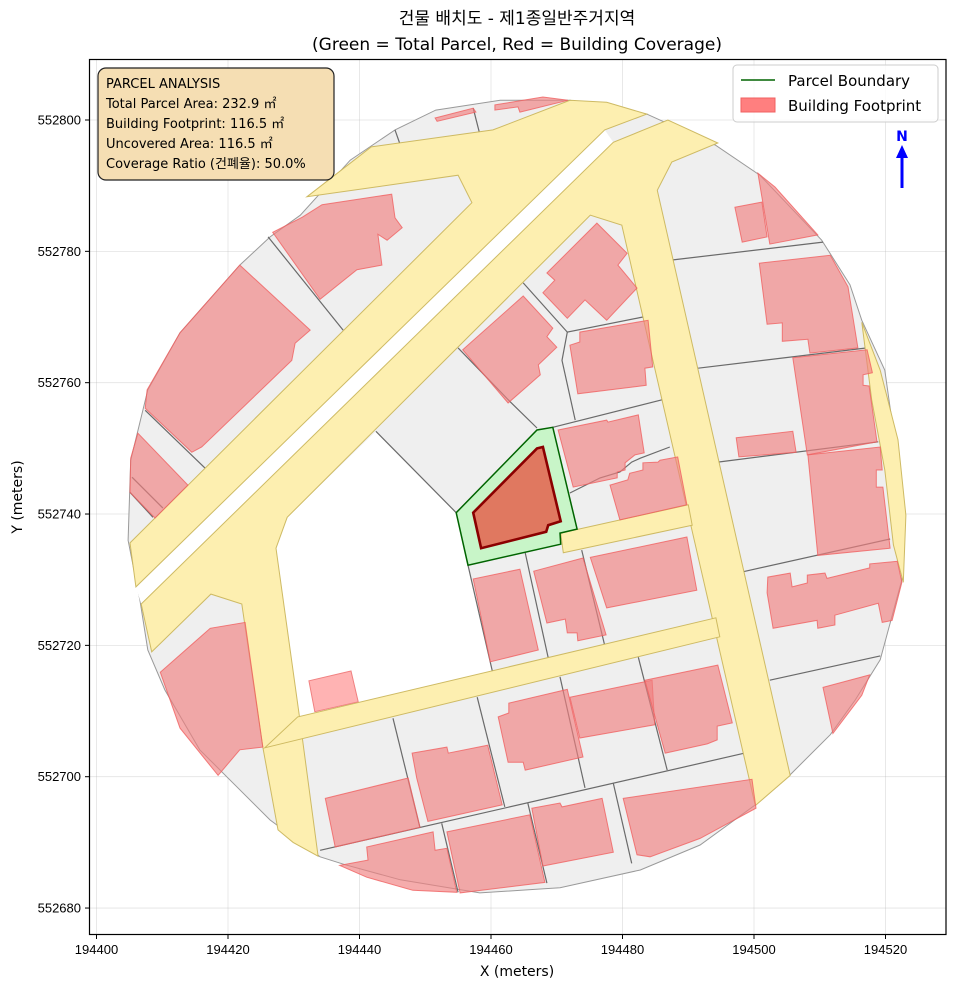 The width and height of the screenshot is (954, 990). What do you see at coordinates (59, 251) in the screenshot?
I see `y-tick-label: 552780` at bounding box center [59, 251].